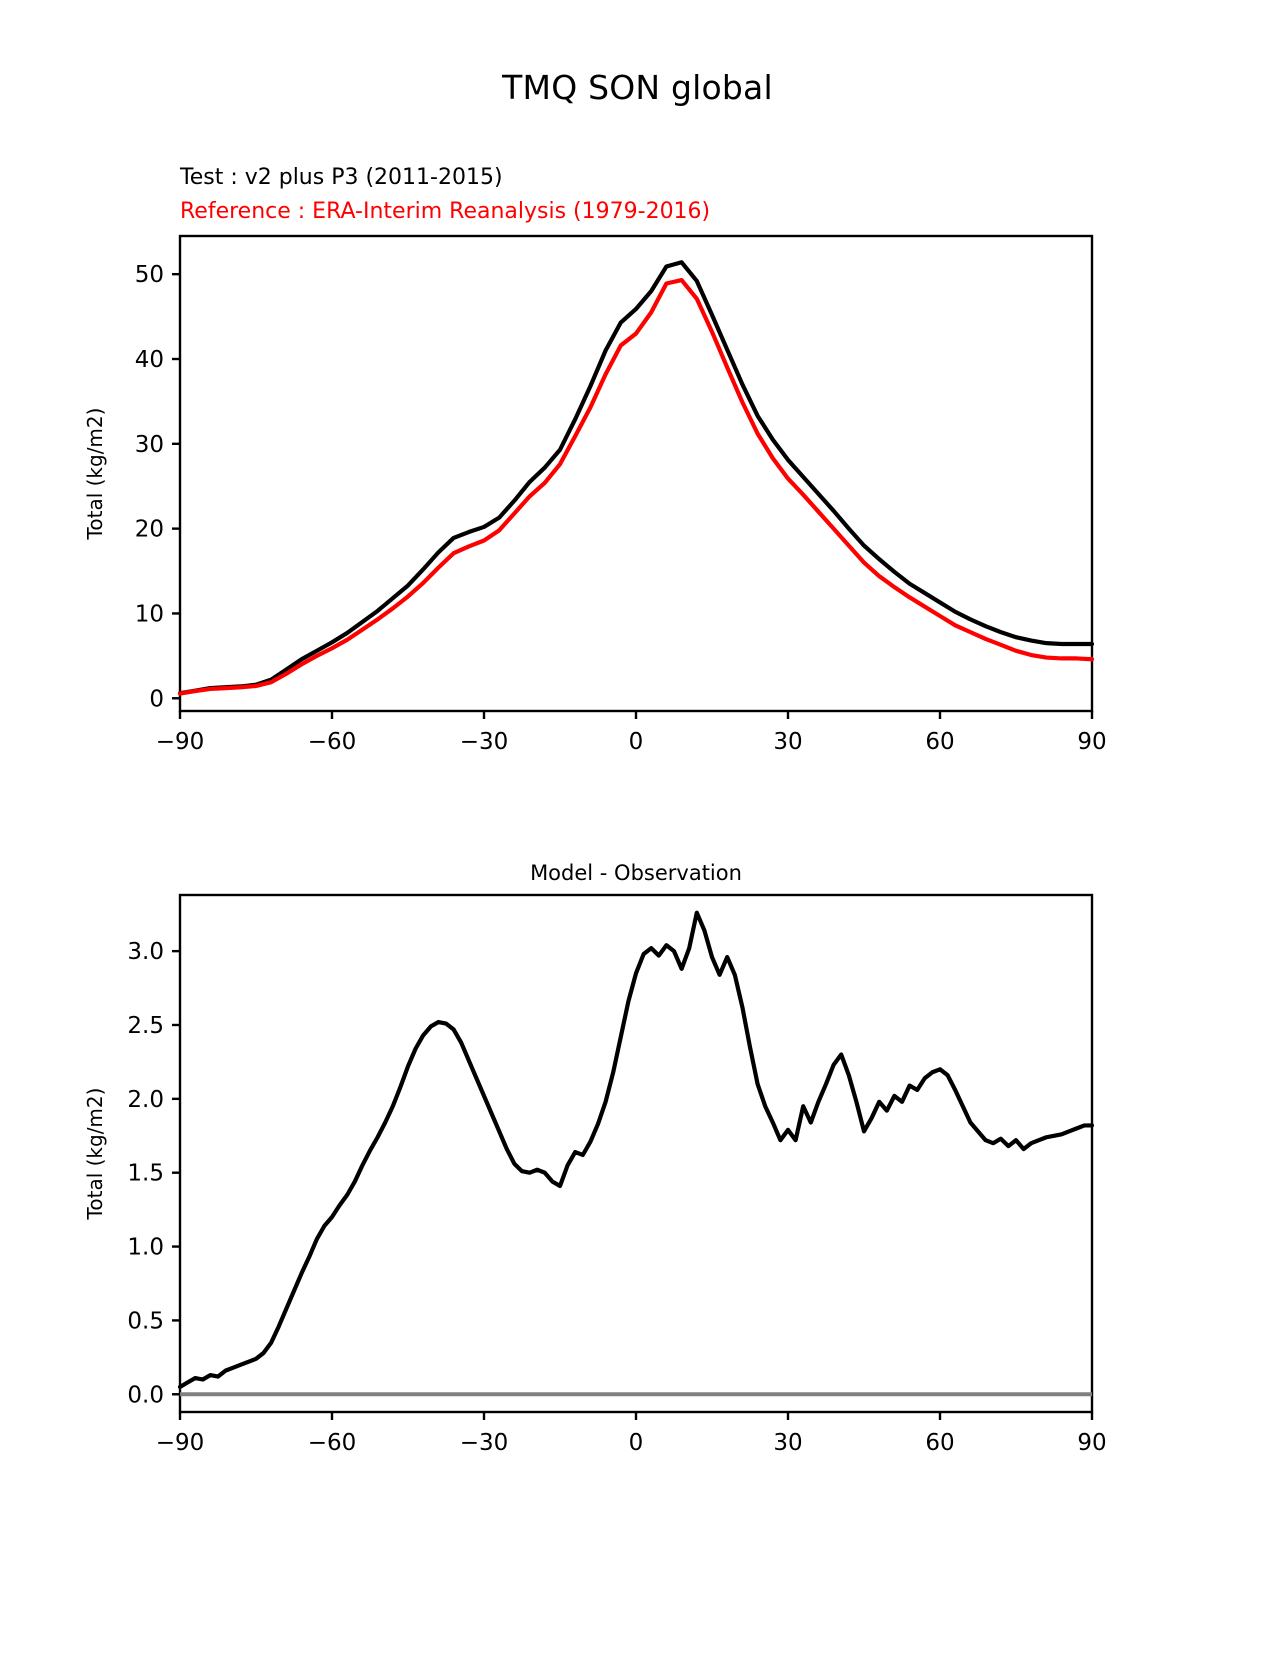  Describe the element at coordinates (149, 614) in the screenshot. I see `main-panel-yticklabel: 10` at that location.